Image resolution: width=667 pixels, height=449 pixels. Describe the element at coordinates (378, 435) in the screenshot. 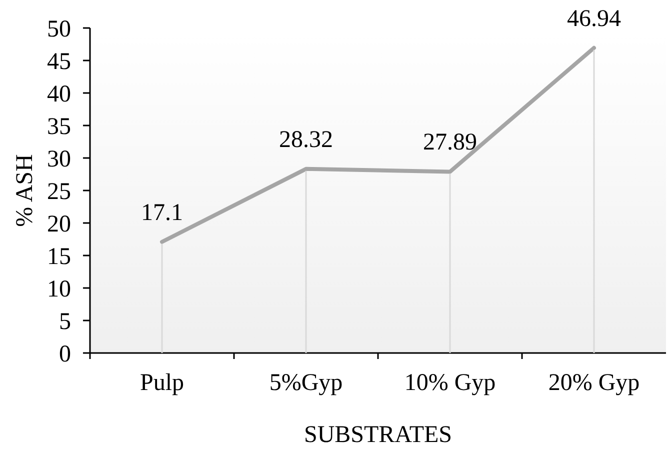

I see `x-axis-title: SUBSTRATES` at that location.